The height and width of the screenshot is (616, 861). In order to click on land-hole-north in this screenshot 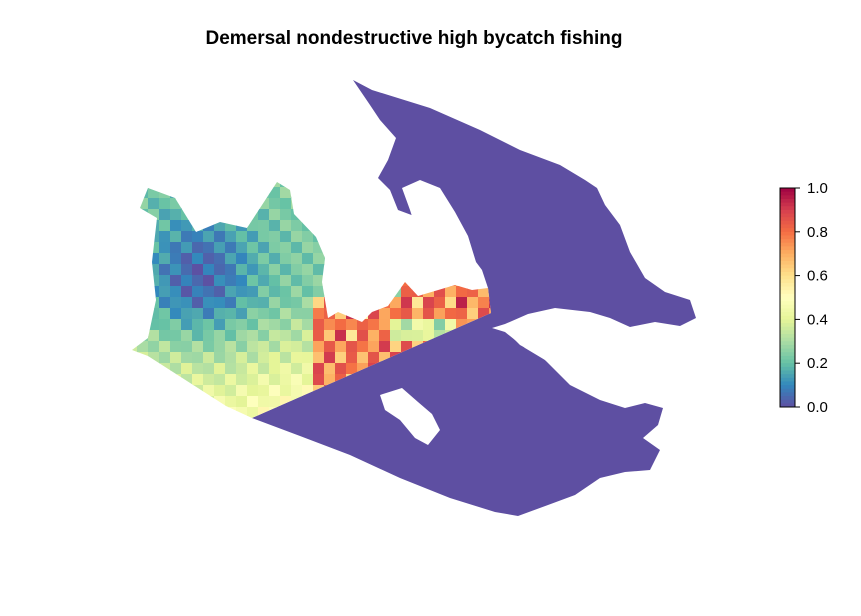, I will do `click(439, 228)`.